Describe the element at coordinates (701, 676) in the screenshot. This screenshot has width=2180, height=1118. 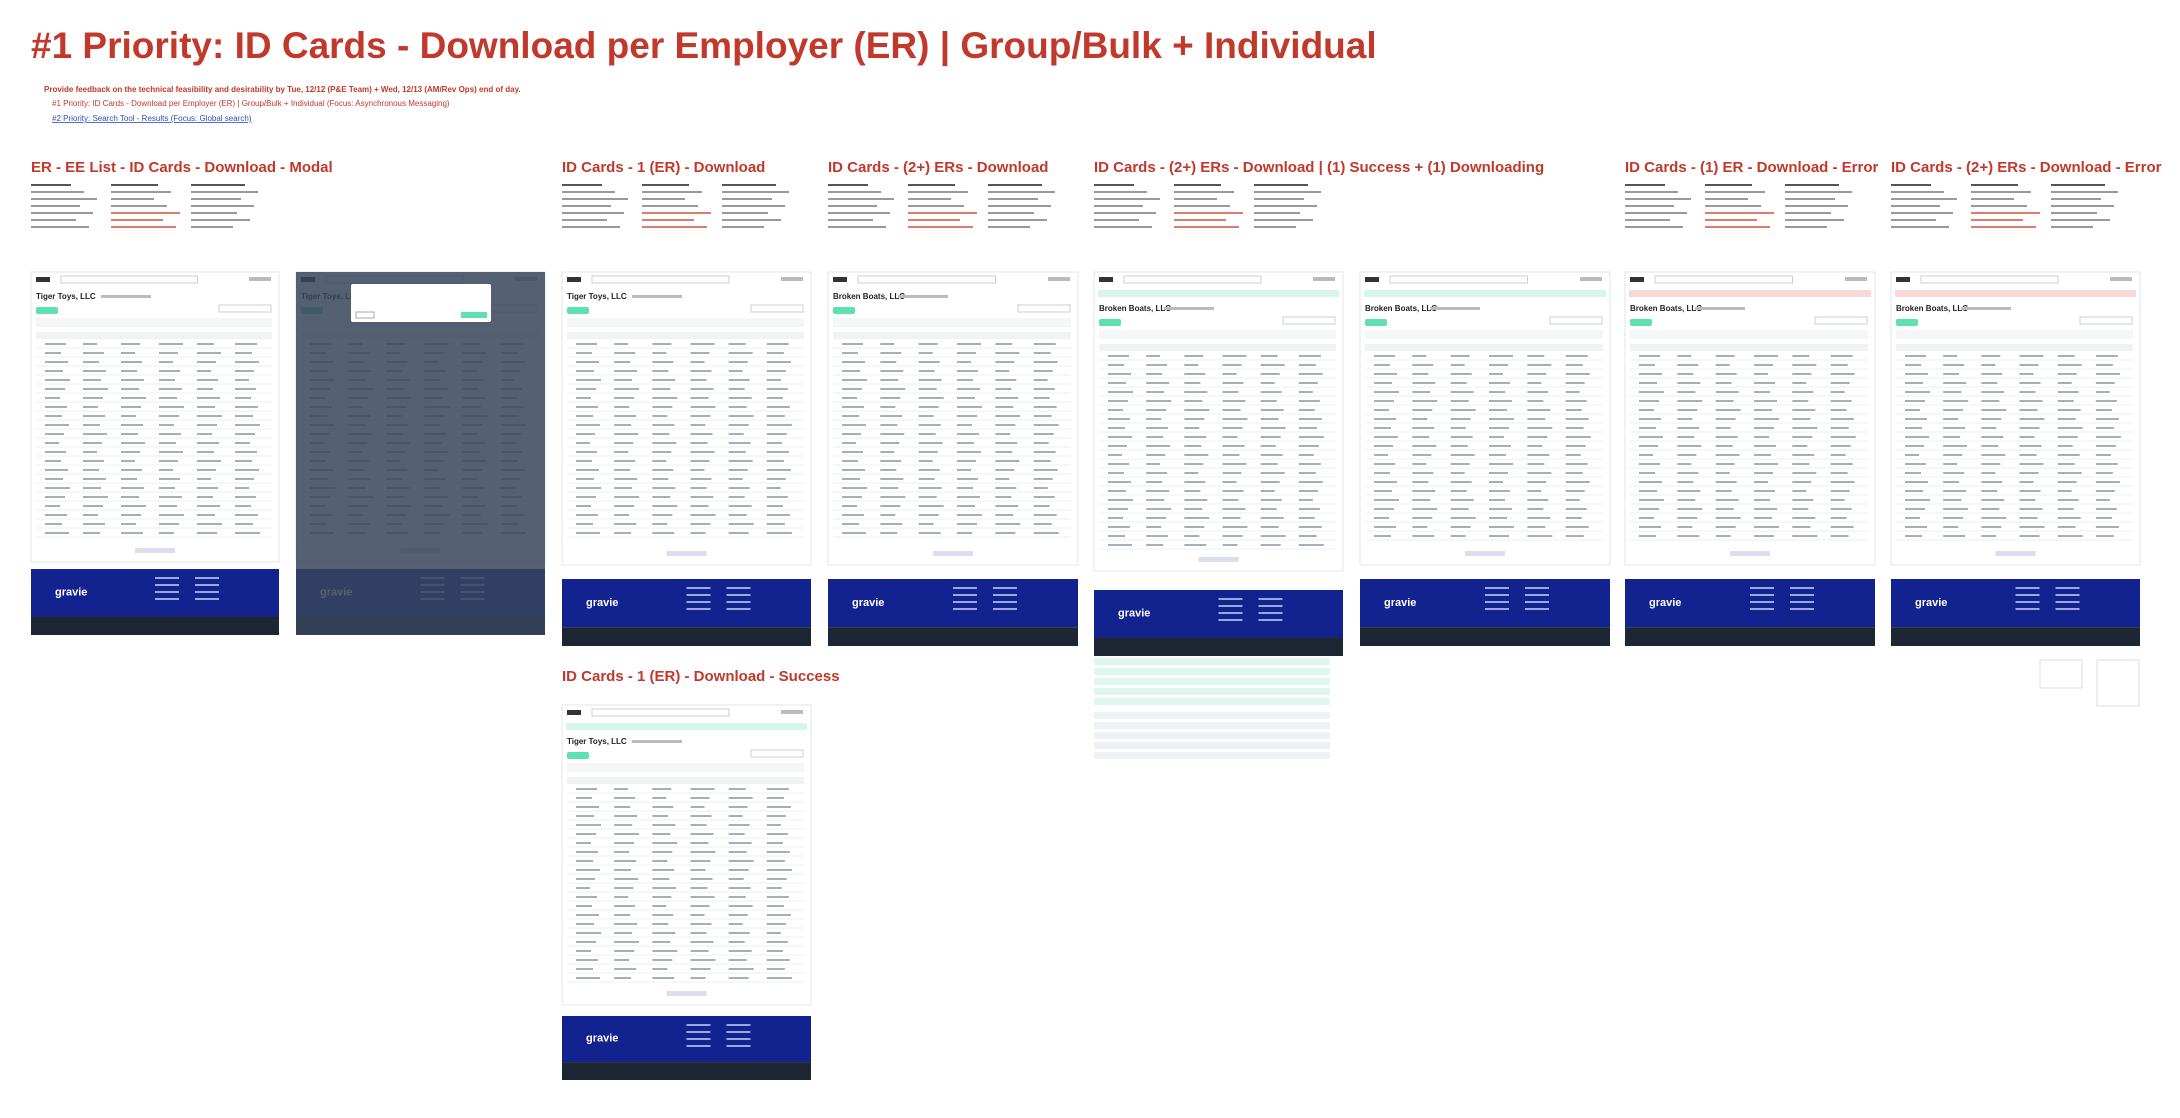
I see `section-heading: ID Cards - 1 (ER) - Download - Success` at that location.